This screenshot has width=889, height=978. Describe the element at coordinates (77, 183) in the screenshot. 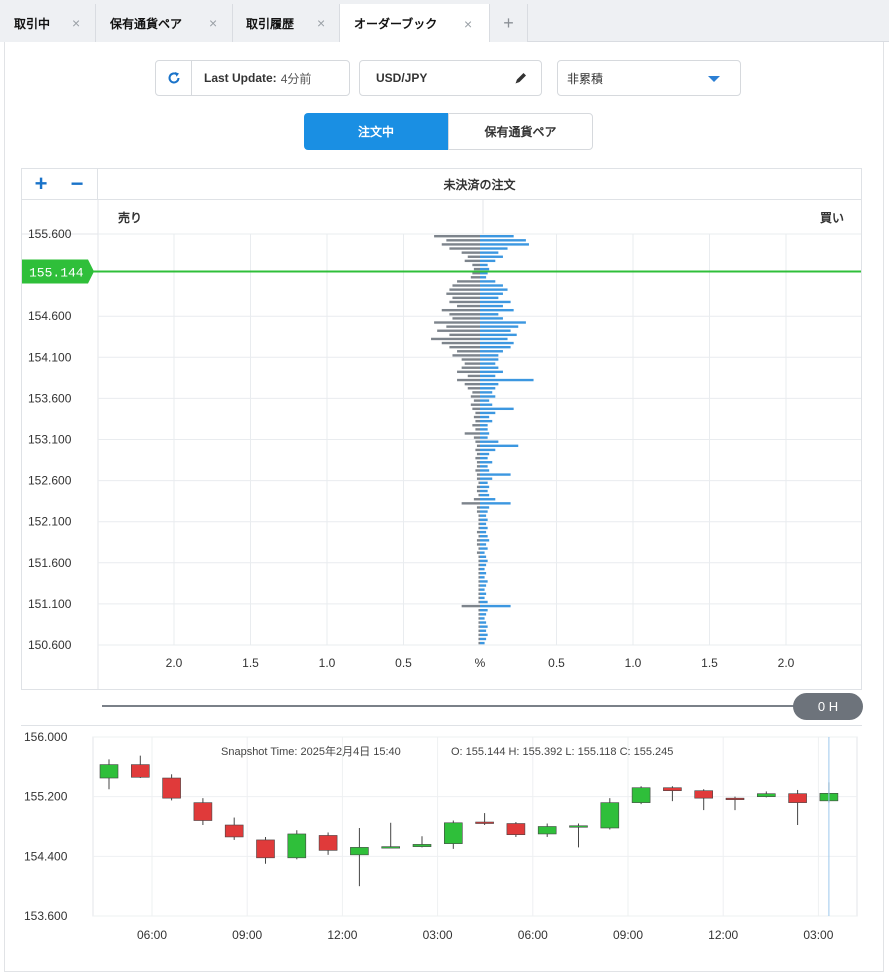

I see `zoom-out-button: −` at that location.